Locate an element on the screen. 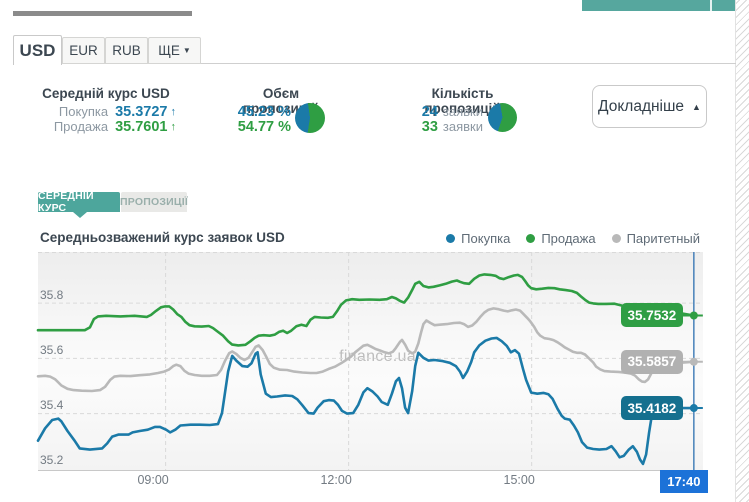 This screenshot has width=749, height=502. legend-item-sell: Продажа is located at coordinates (561, 238).